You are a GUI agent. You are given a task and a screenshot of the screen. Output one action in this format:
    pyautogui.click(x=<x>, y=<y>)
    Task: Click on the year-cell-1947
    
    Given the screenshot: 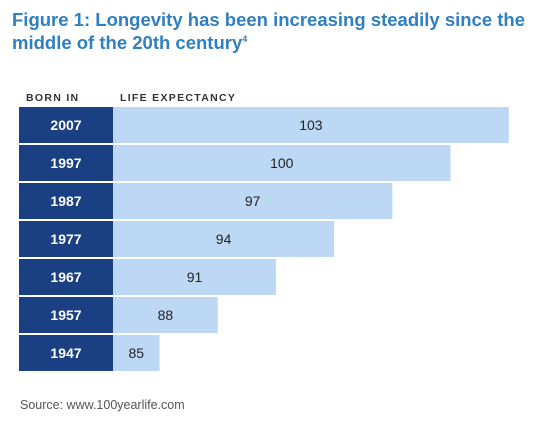 What is the action you would take?
    pyautogui.click(x=66, y=353)
    